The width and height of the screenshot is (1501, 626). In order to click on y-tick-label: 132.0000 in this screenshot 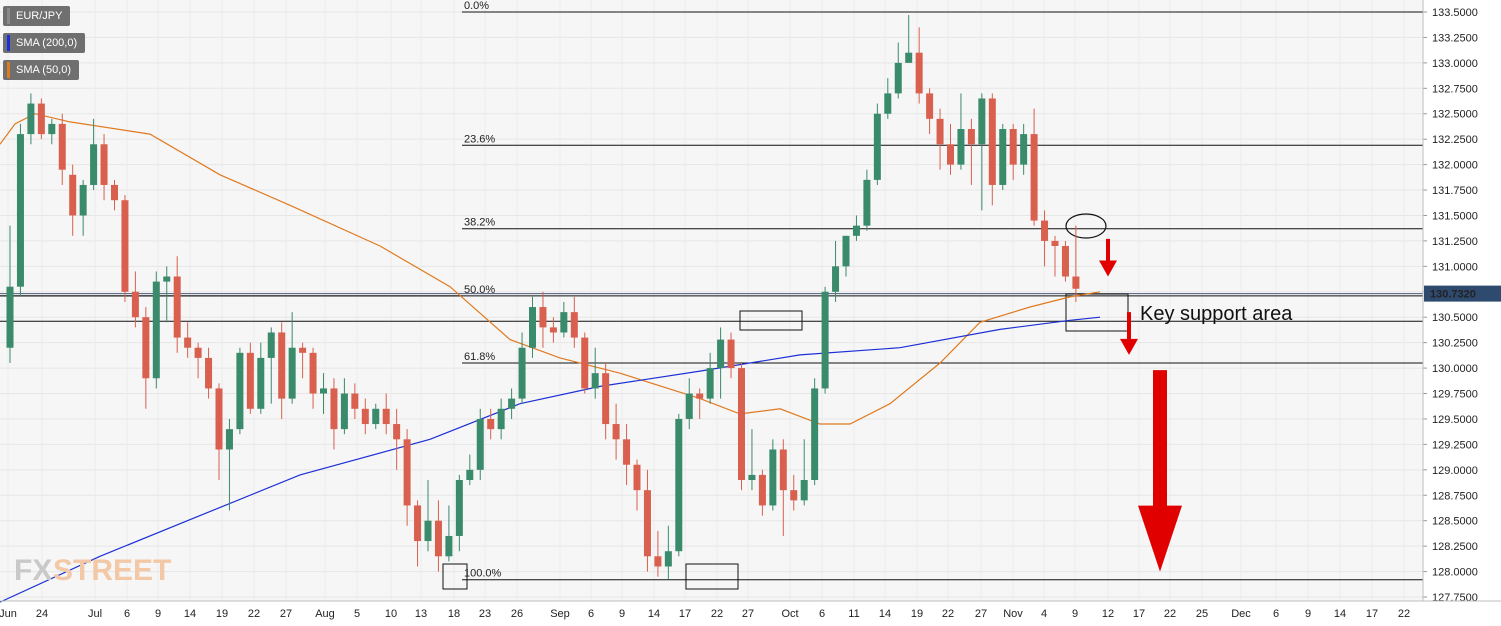, I will do `click(1455, 166)`.